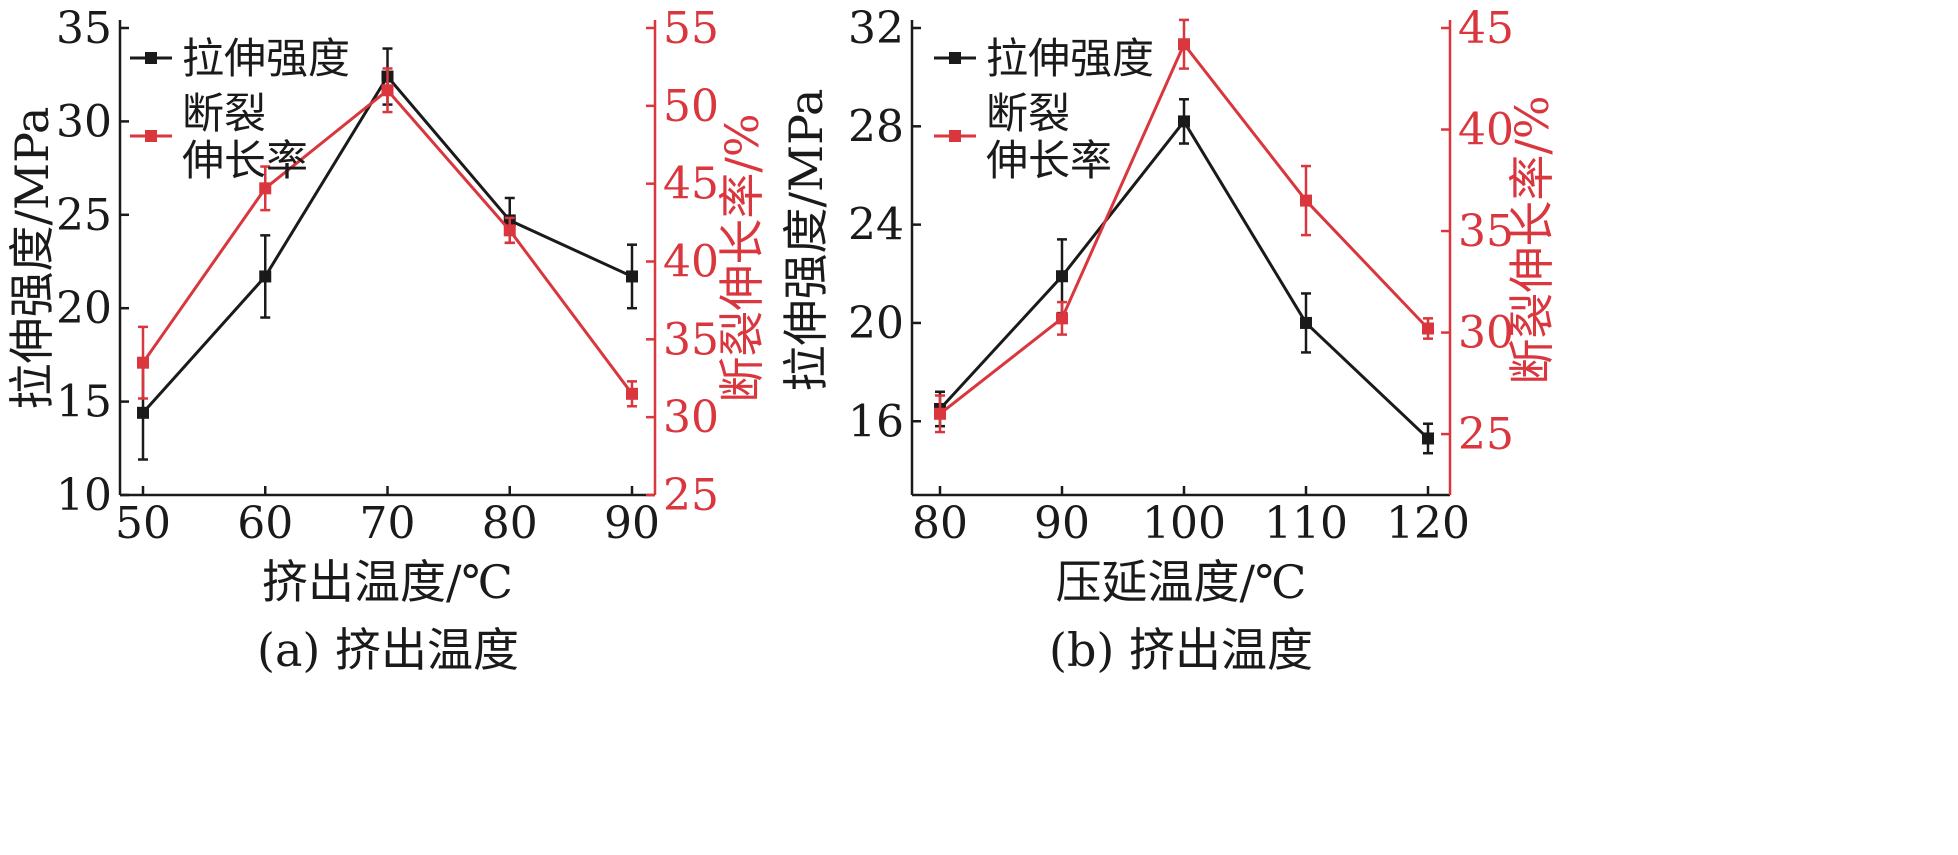 The image size is (1958, 855). I want to click on x-tick-label: 50, so click(143, 523).